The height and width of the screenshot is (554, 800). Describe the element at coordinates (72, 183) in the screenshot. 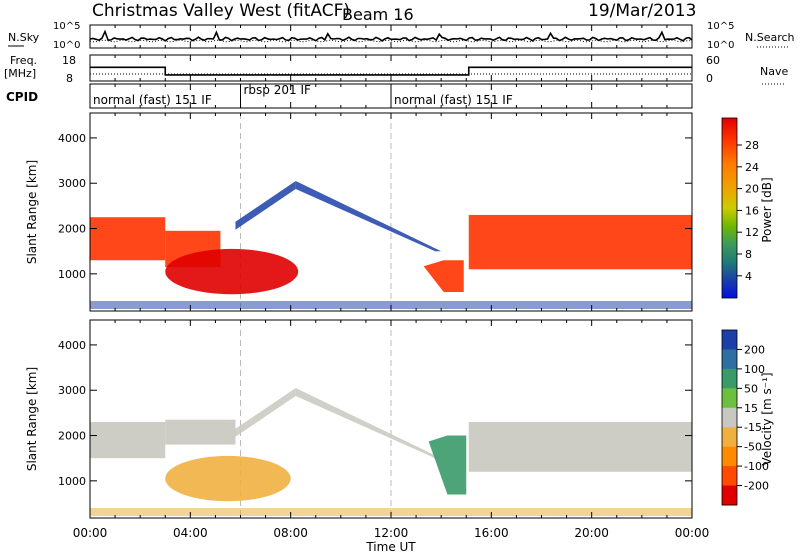

I see `power-ytick-label: 3000` at that location.